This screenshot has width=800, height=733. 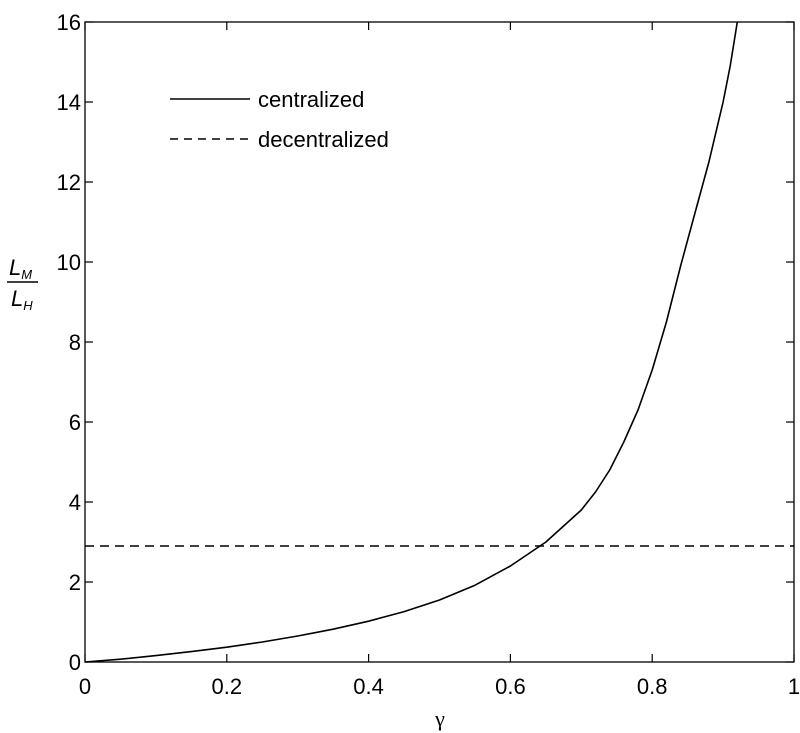 I want to click on legend-label-decentralized: decentralized, so click(x=323, y=139).